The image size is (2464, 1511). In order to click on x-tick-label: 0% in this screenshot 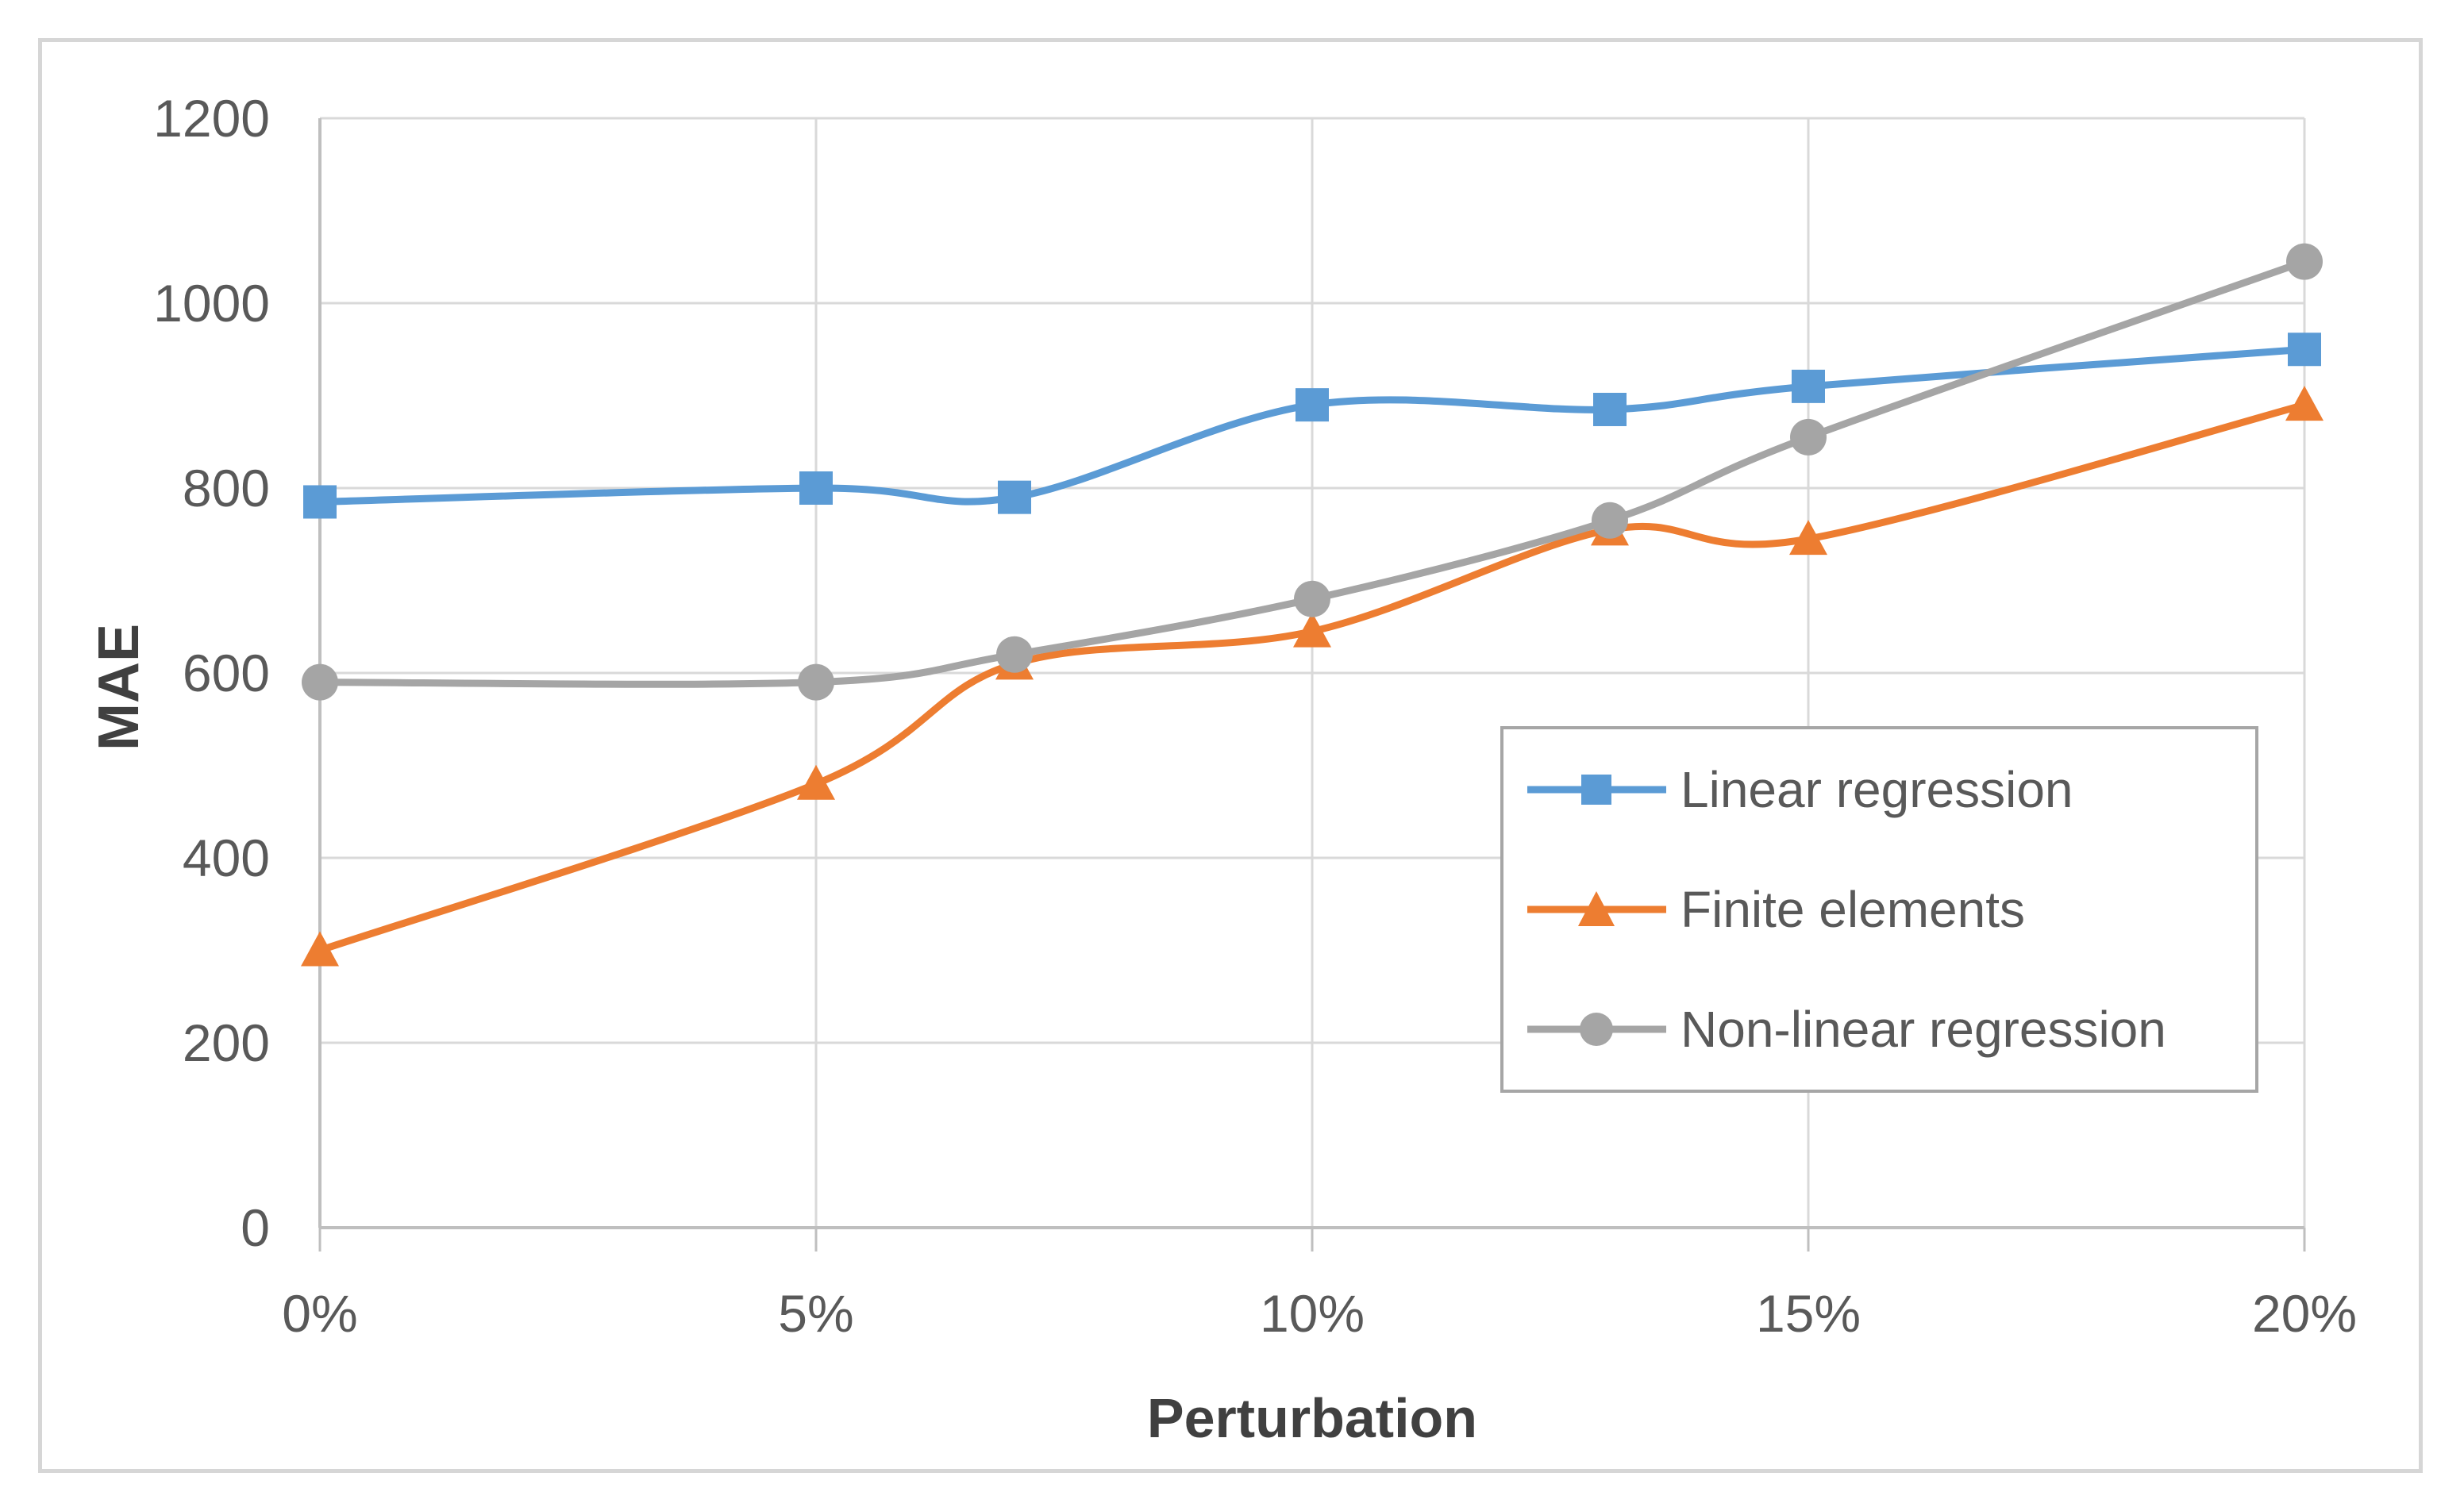, I will do `click(320, 1313)`.